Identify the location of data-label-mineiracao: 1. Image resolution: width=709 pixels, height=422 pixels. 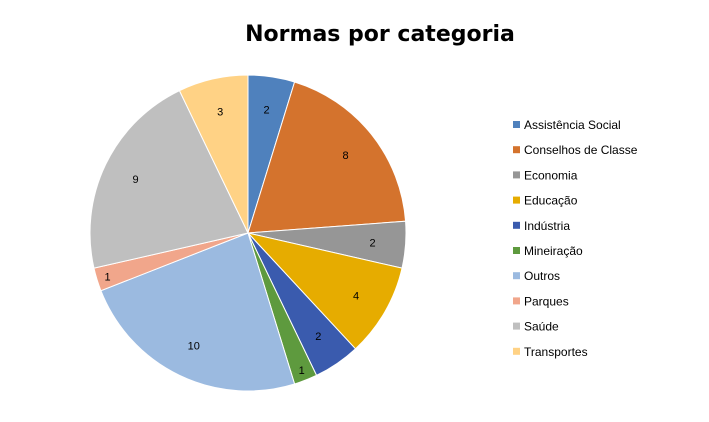
(302, 371).